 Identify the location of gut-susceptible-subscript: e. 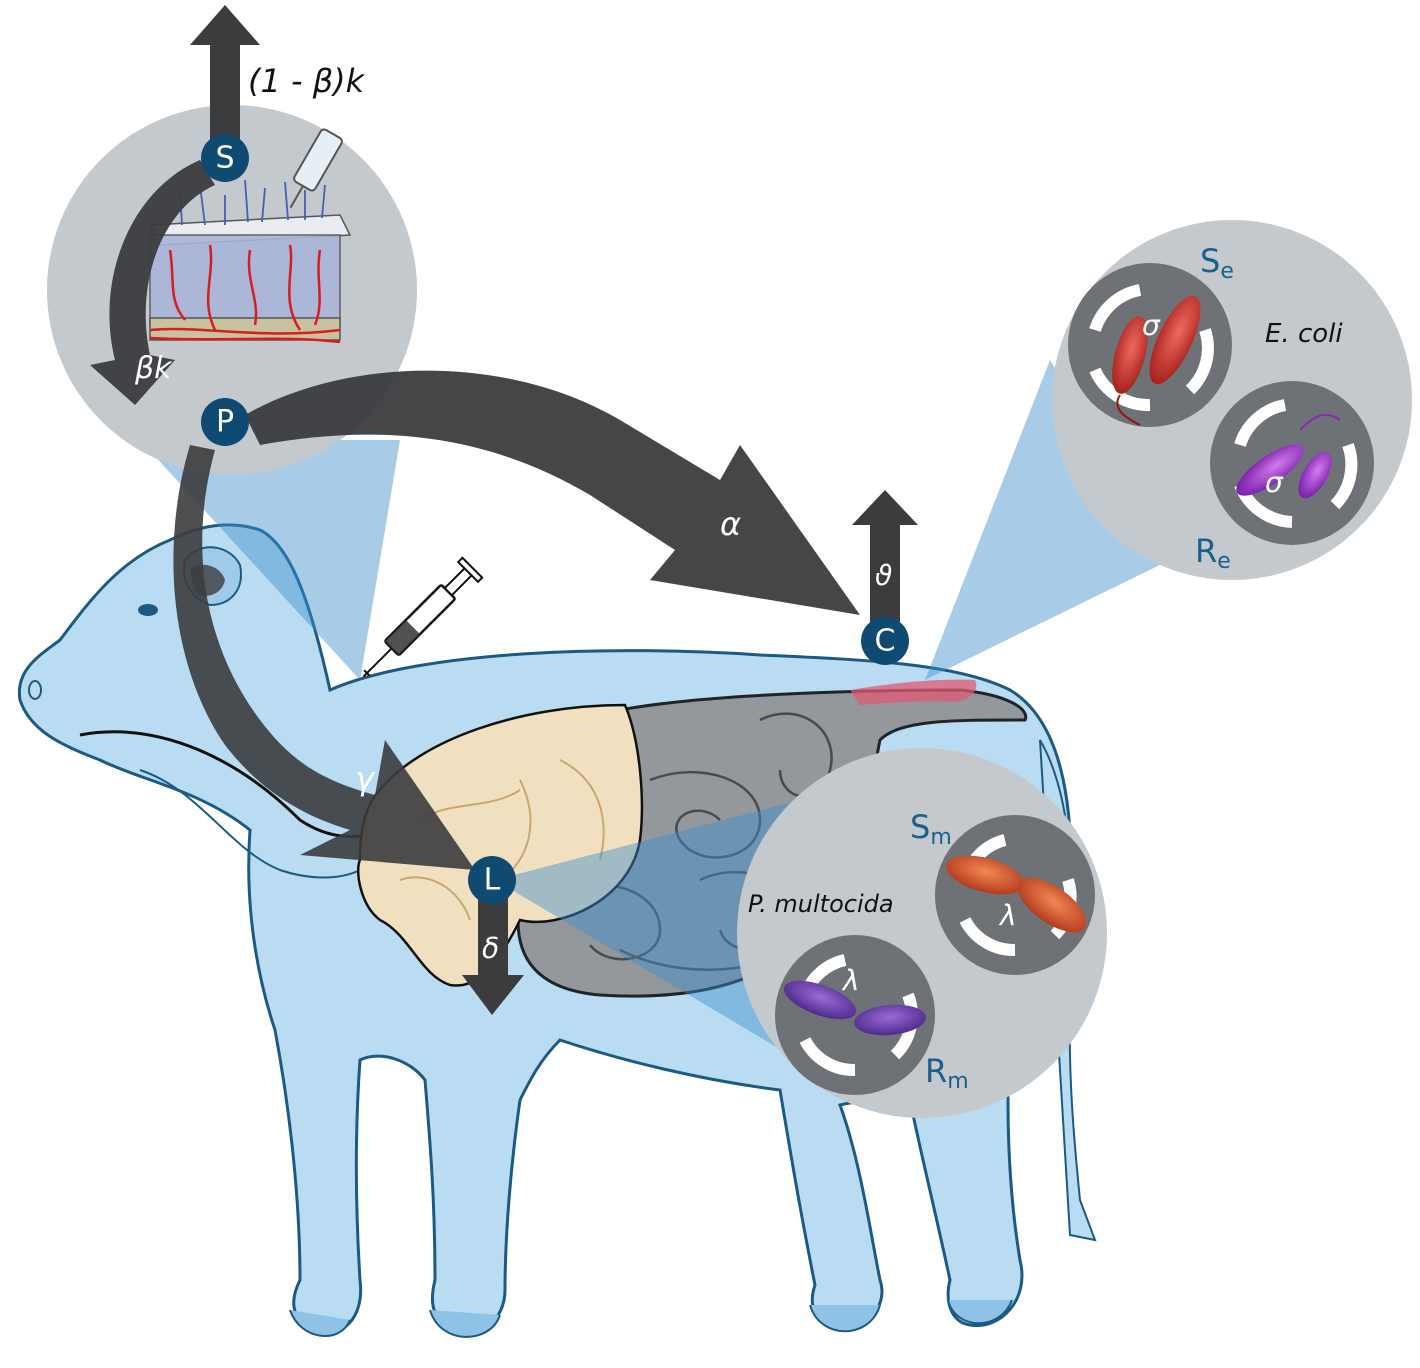
(1227, 271).